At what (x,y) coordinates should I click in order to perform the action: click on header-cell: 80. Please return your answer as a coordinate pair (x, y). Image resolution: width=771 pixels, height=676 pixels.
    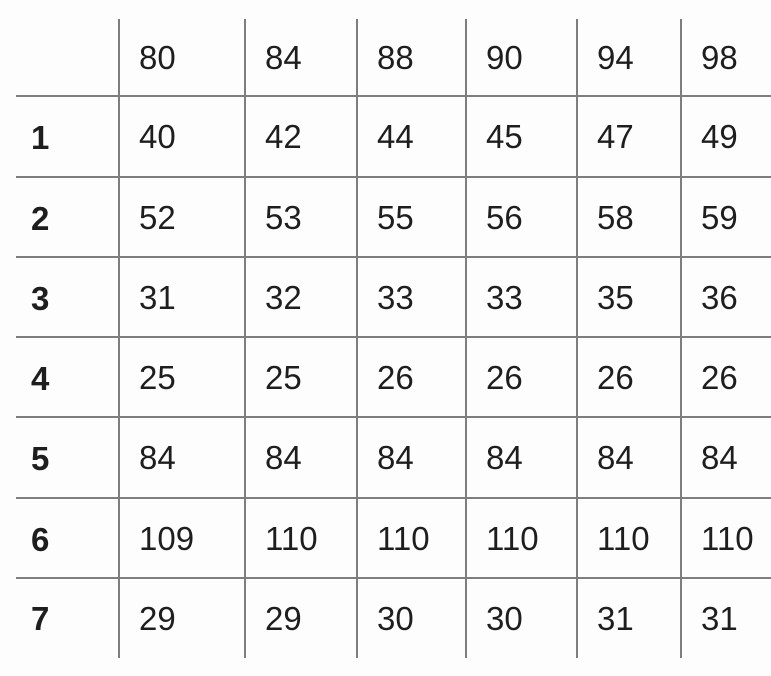
    Looking at the image, I should click on (183, 58).